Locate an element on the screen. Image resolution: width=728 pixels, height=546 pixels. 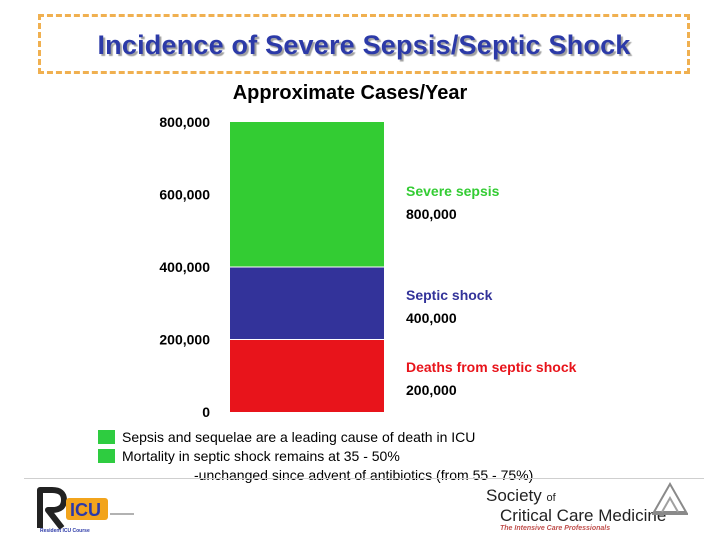
sccm-society-word: Society is located at coordinates (514, 495).